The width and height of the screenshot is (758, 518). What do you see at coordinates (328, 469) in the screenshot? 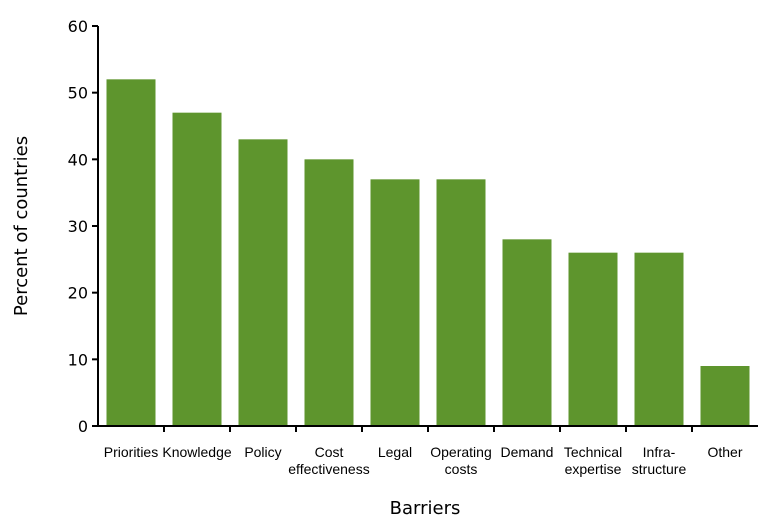
I see `x-category-label-line: effectiveness` at bounding box center [328, 469].